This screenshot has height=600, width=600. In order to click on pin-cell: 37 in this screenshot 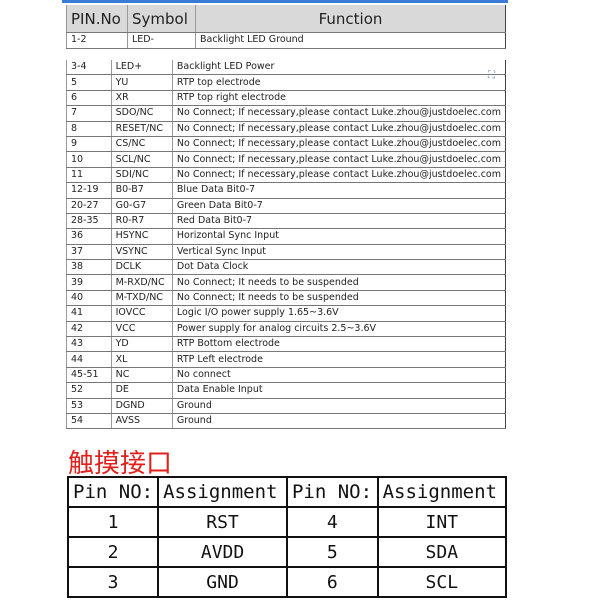, I will do `click(89, 252)`.